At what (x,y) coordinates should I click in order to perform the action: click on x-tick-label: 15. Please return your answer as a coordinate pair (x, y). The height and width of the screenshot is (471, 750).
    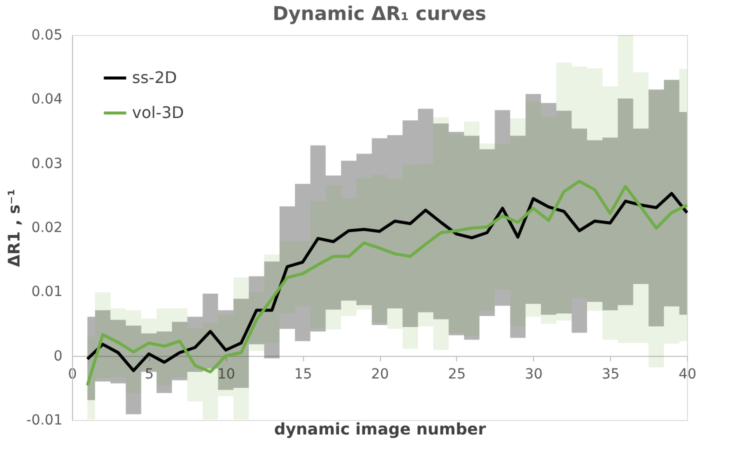
    Looking at the image, I should click on (303, 374).